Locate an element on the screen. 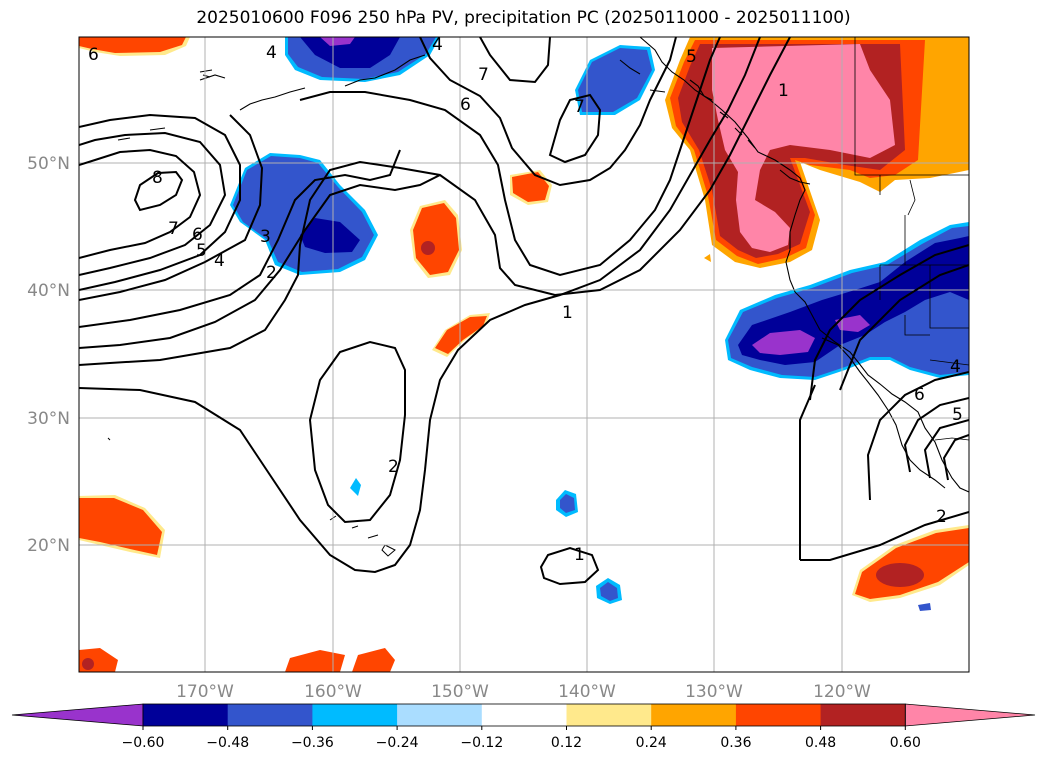  lat-label: 50°N is located at coordinates (48, 164).